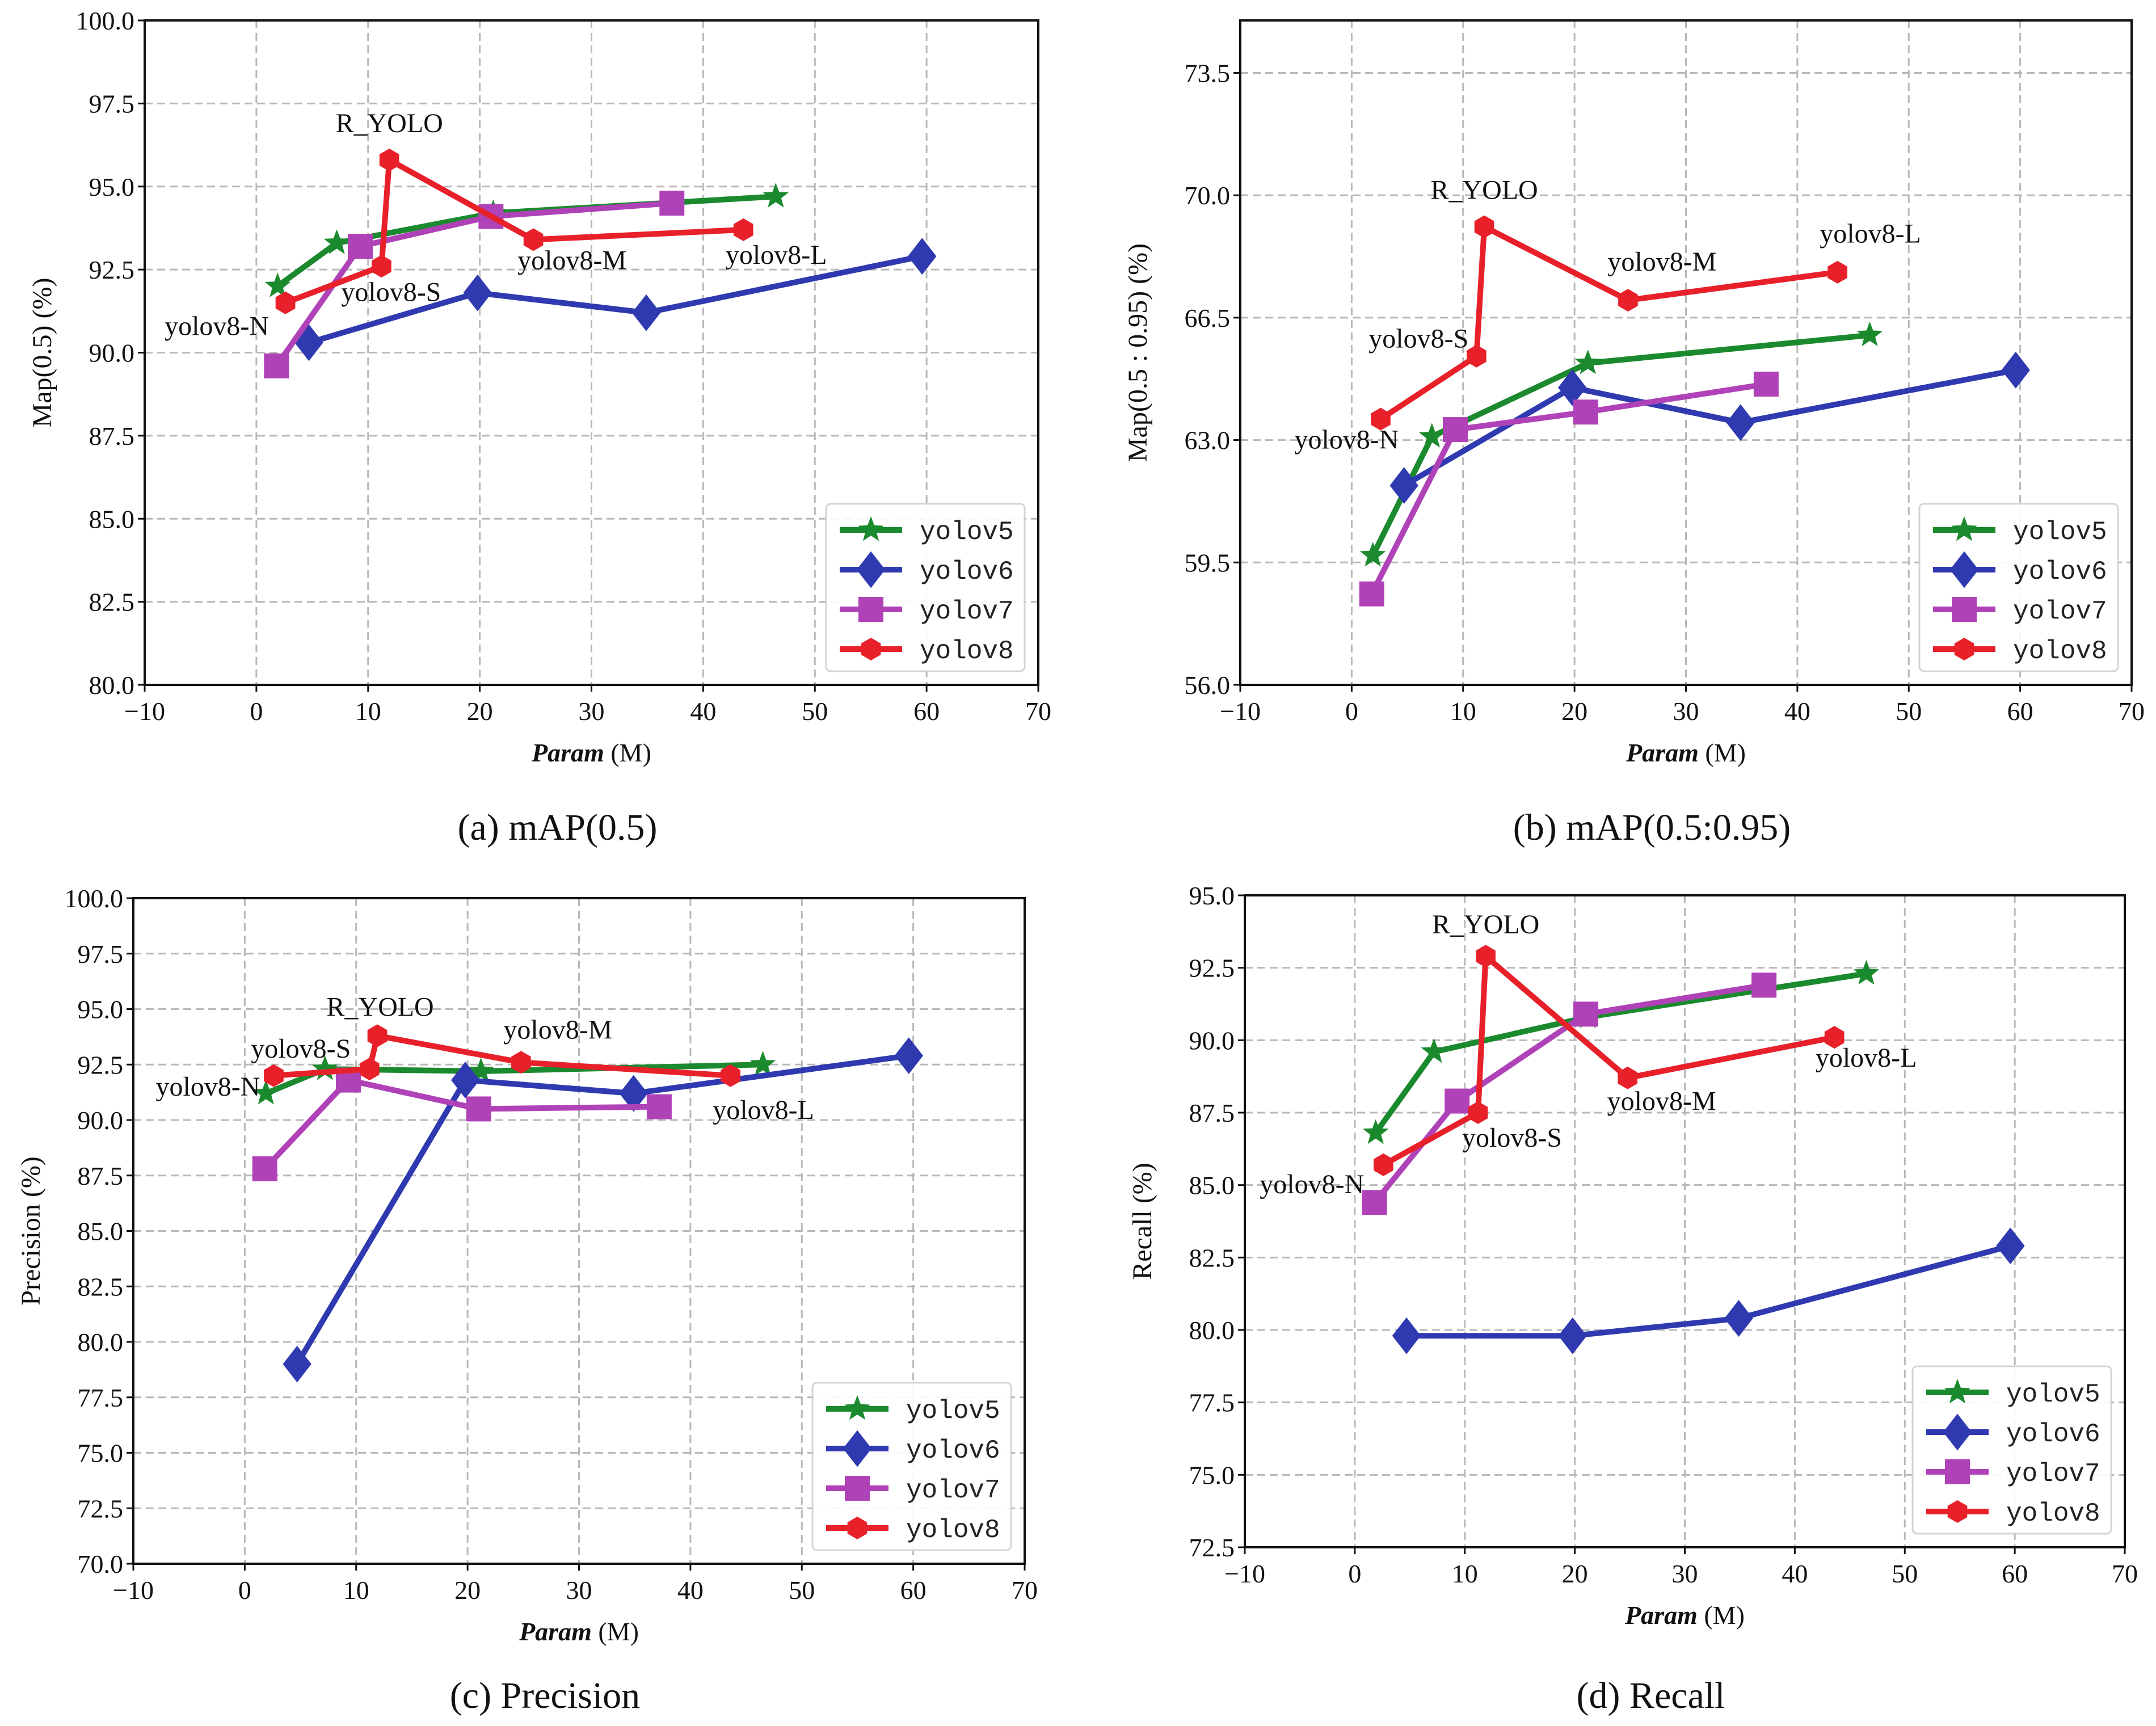 The width and height of the screenshot is (2156, 1726). I want to click on legend-label: yolov5, so click(967, 532).